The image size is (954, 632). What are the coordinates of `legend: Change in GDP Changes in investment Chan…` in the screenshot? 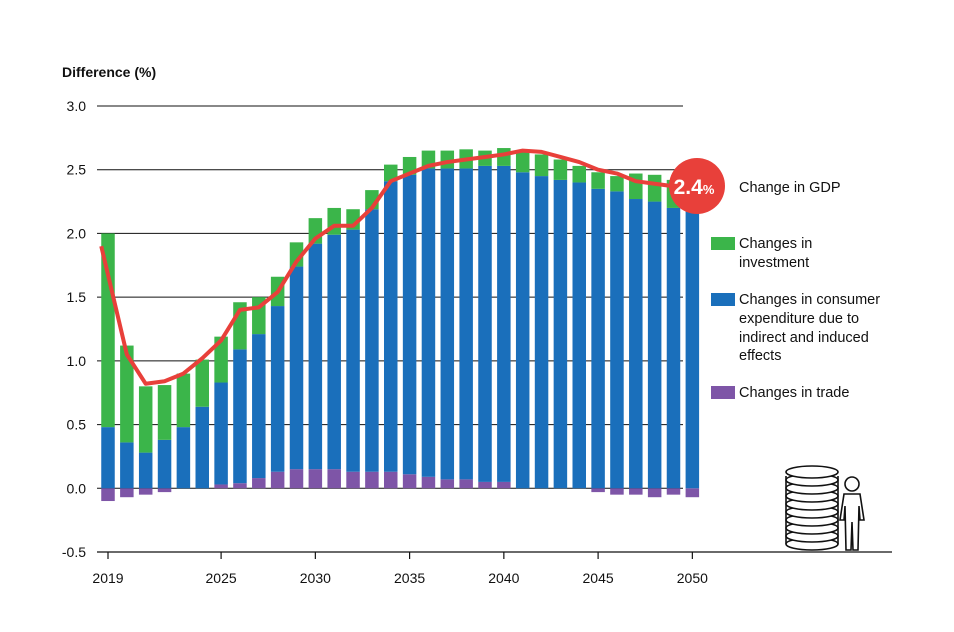 It's located at (795, 290).